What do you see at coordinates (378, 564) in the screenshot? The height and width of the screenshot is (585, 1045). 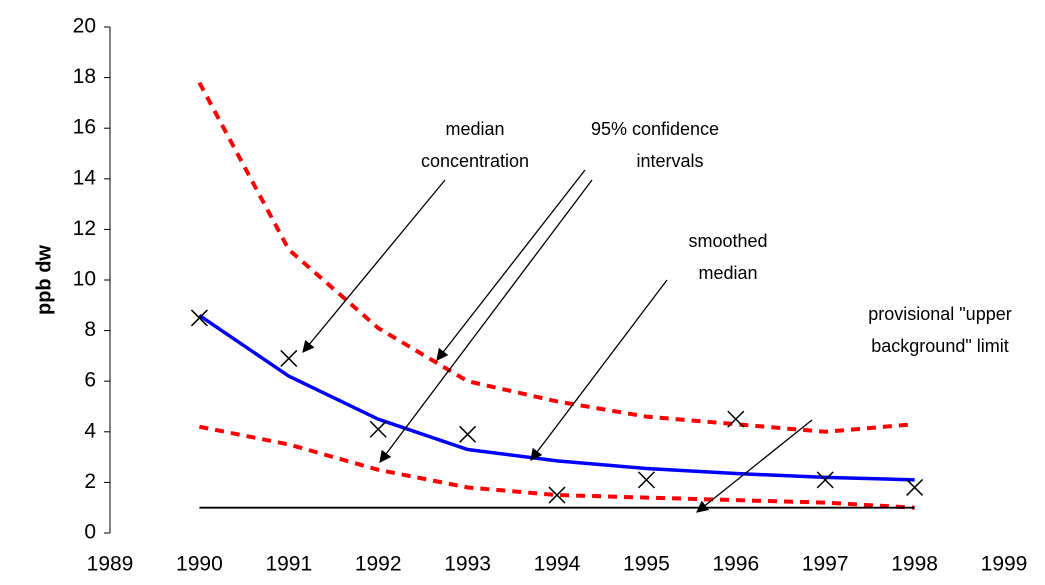 I see `x-tick-label: 1992` at bounding box center [378, 564].